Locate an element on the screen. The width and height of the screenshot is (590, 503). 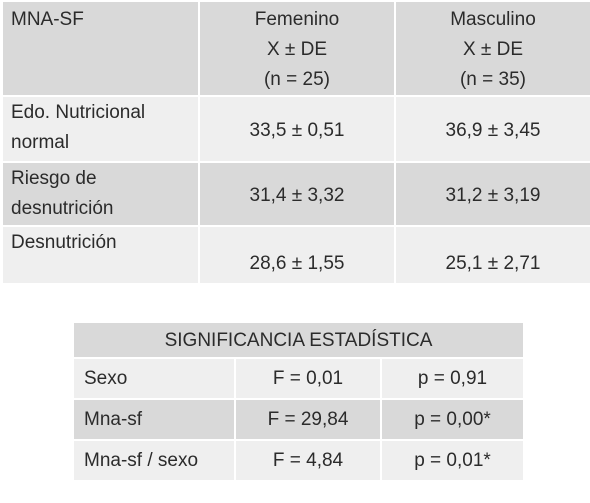
factor-cell: Sexo is located at coordinates (155, 379).